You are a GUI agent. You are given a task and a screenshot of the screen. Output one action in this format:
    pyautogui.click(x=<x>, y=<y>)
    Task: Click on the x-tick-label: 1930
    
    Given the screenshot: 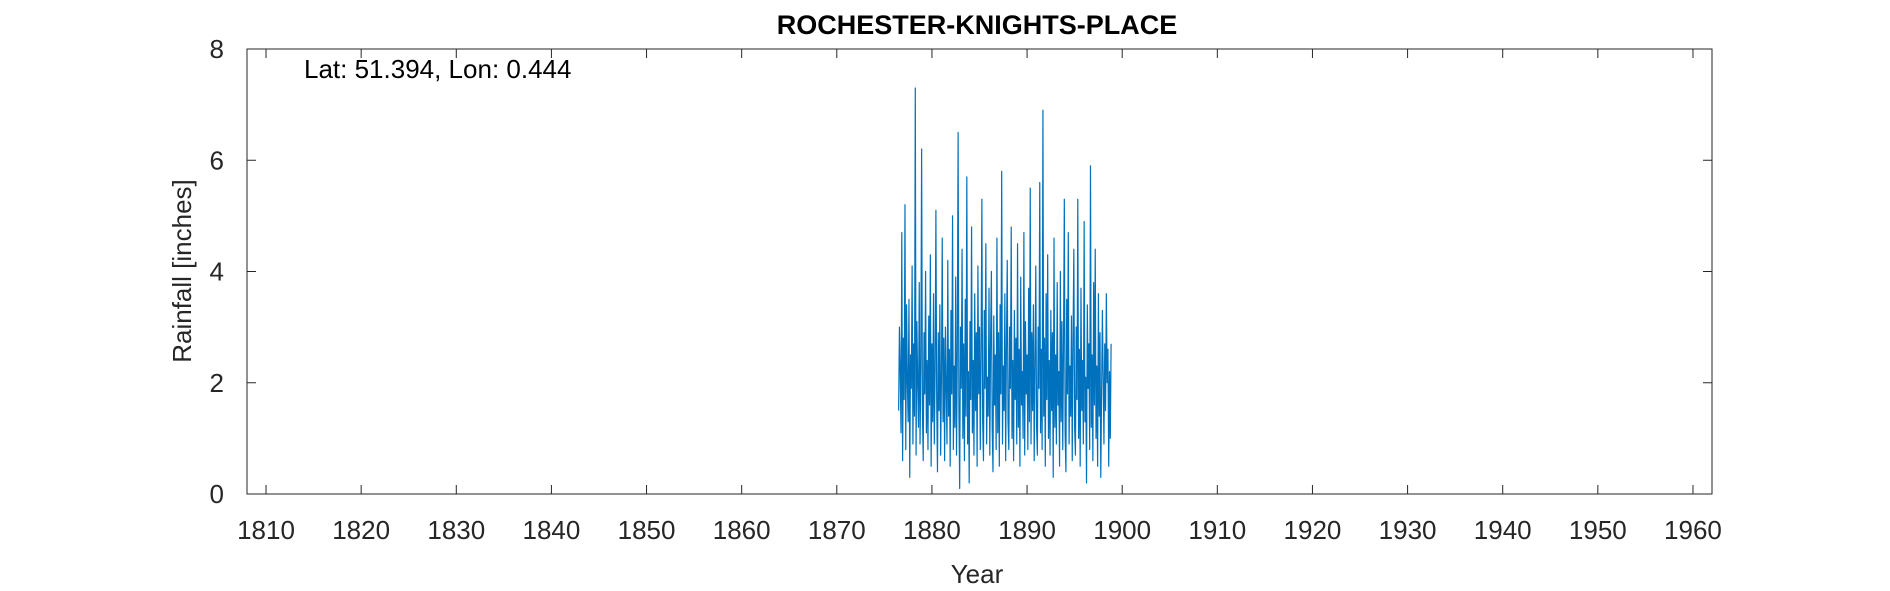 What is the action you would take?
    pyautogui.click(x=1408, y=530)
    